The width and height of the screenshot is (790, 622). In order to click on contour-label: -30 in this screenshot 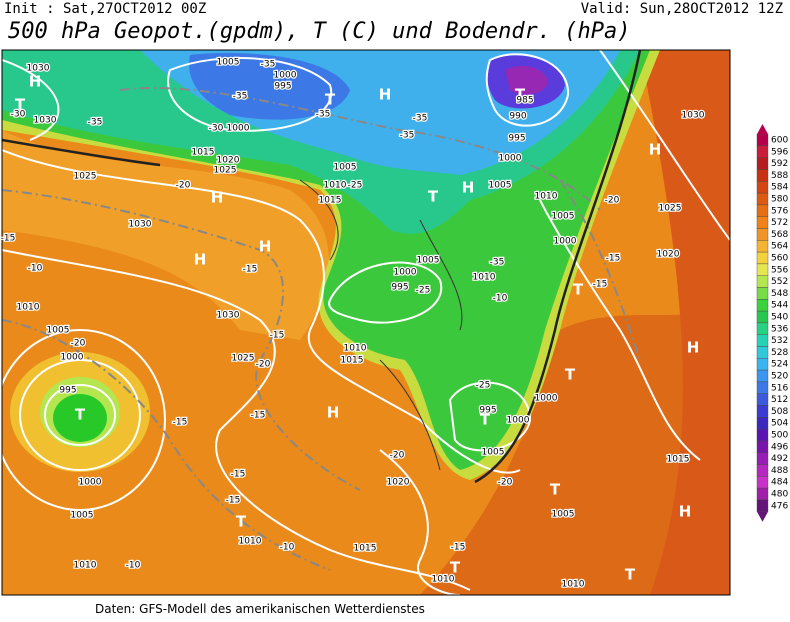, I will do `click(18, 115)`.